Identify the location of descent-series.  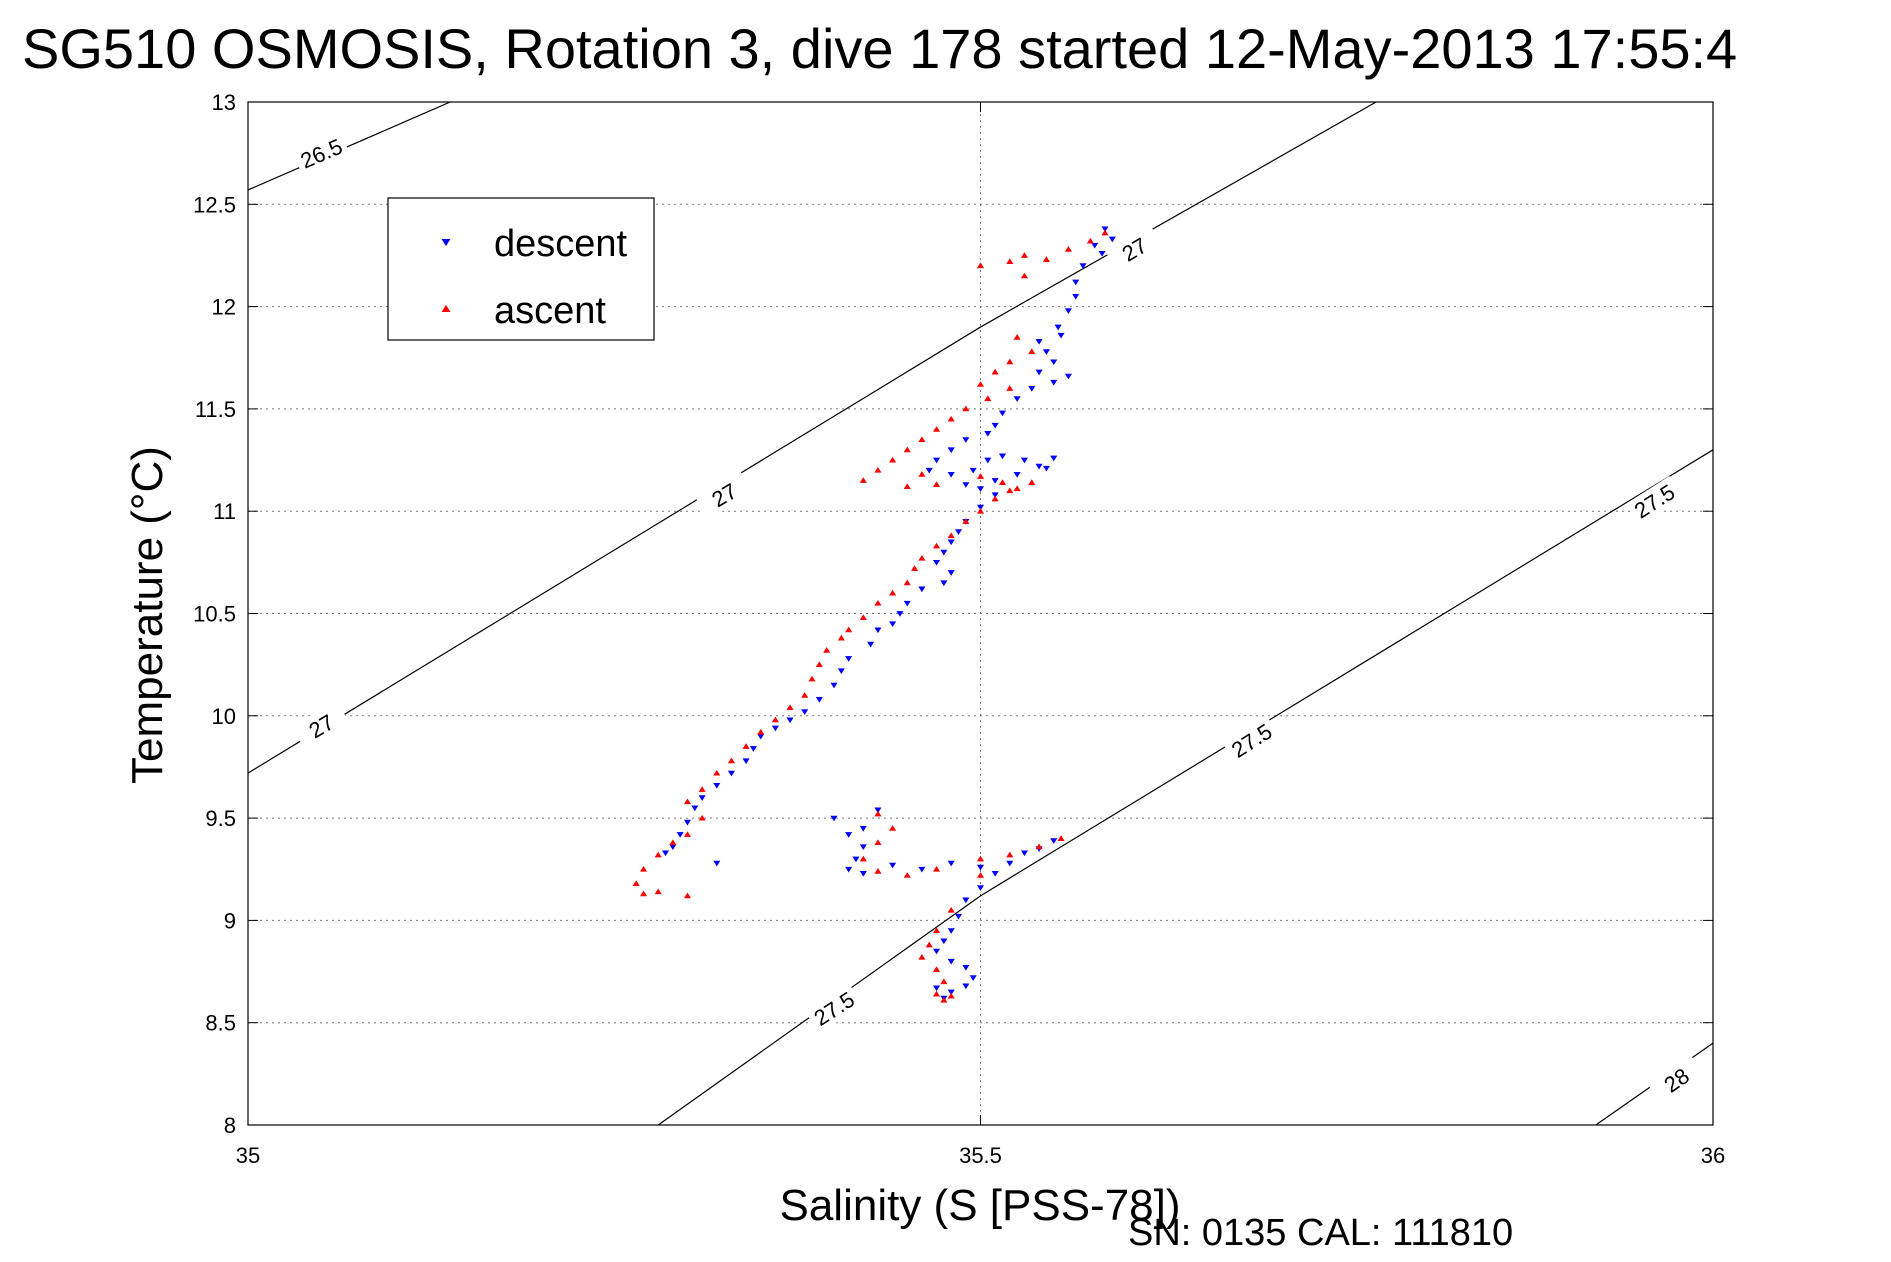
(888, 614).